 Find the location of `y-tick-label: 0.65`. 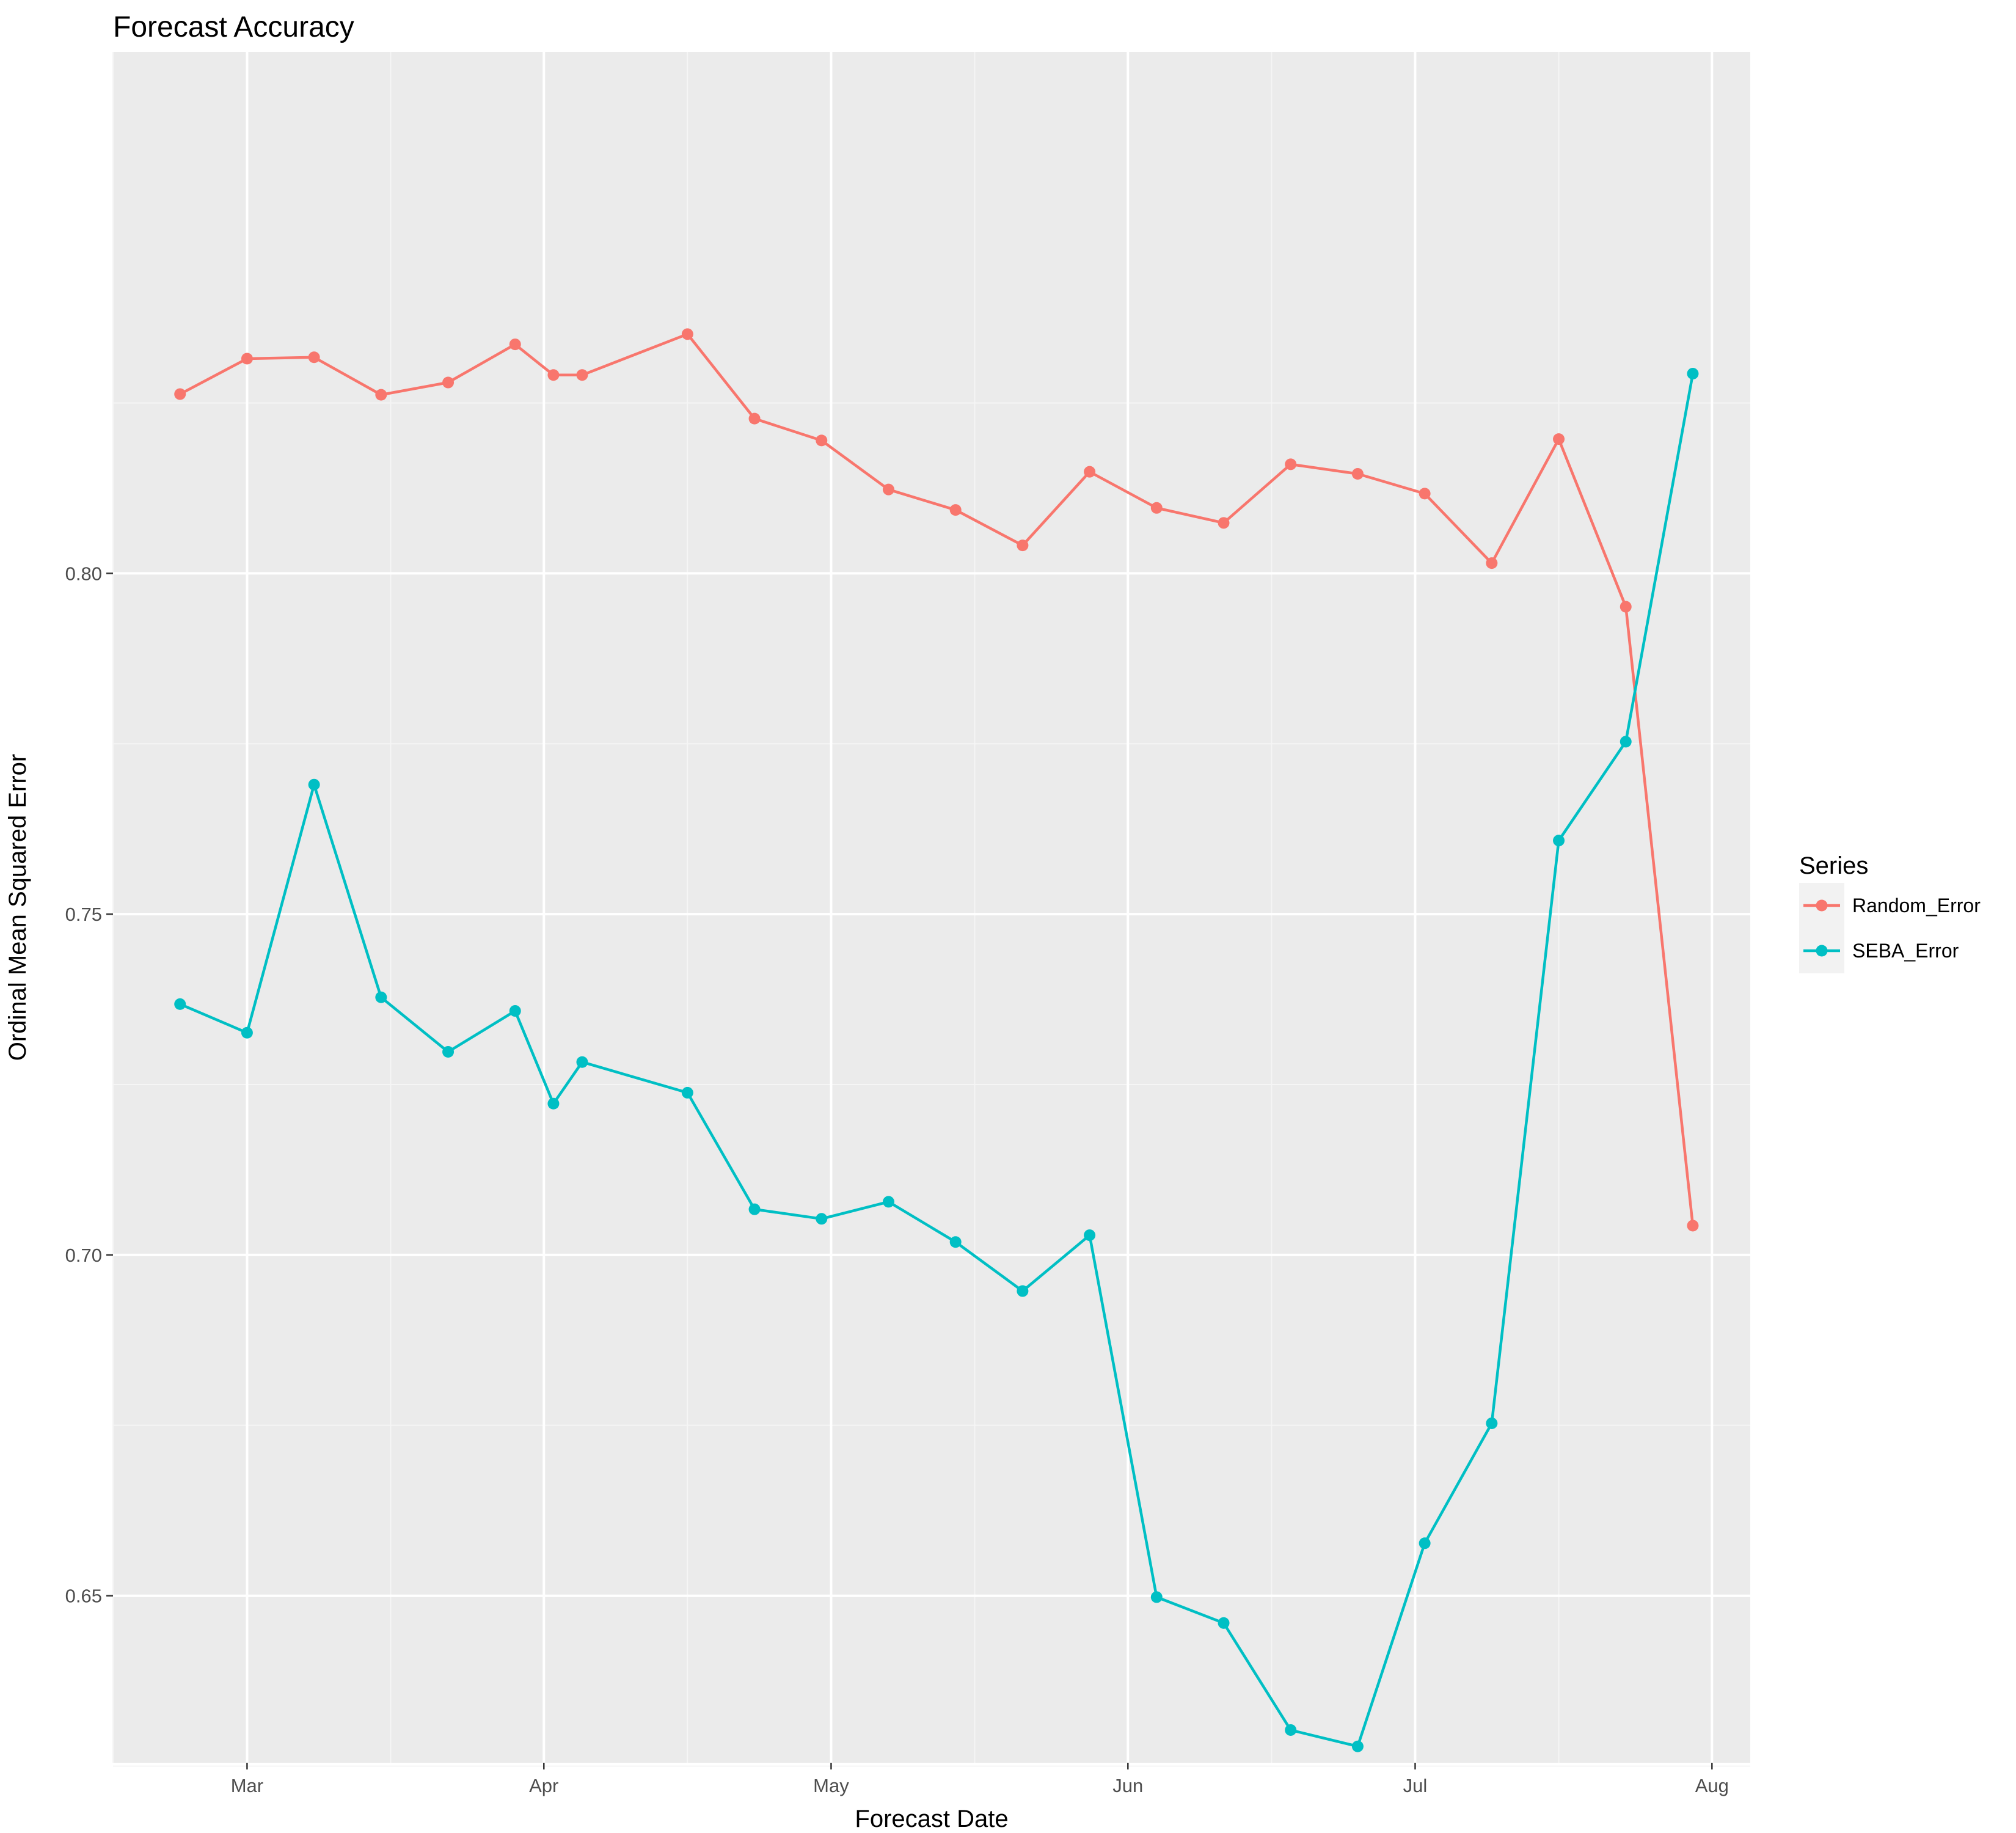

y-tick-label: 0.65 is located at coordinates (84, 1596).